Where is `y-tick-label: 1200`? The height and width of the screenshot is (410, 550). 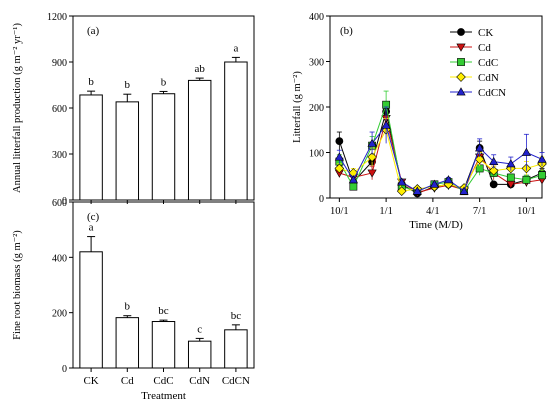 y-tick-label: 1200 is located at coordinates (57, 17).